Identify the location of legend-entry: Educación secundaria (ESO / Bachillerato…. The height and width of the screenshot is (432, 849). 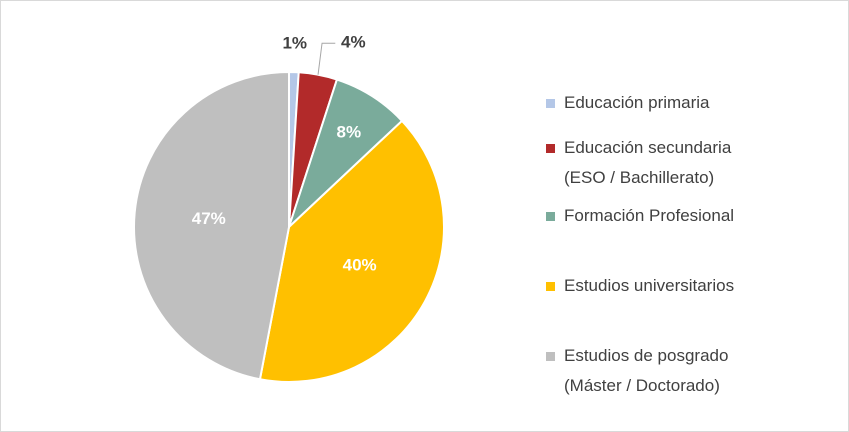
(638, 163).